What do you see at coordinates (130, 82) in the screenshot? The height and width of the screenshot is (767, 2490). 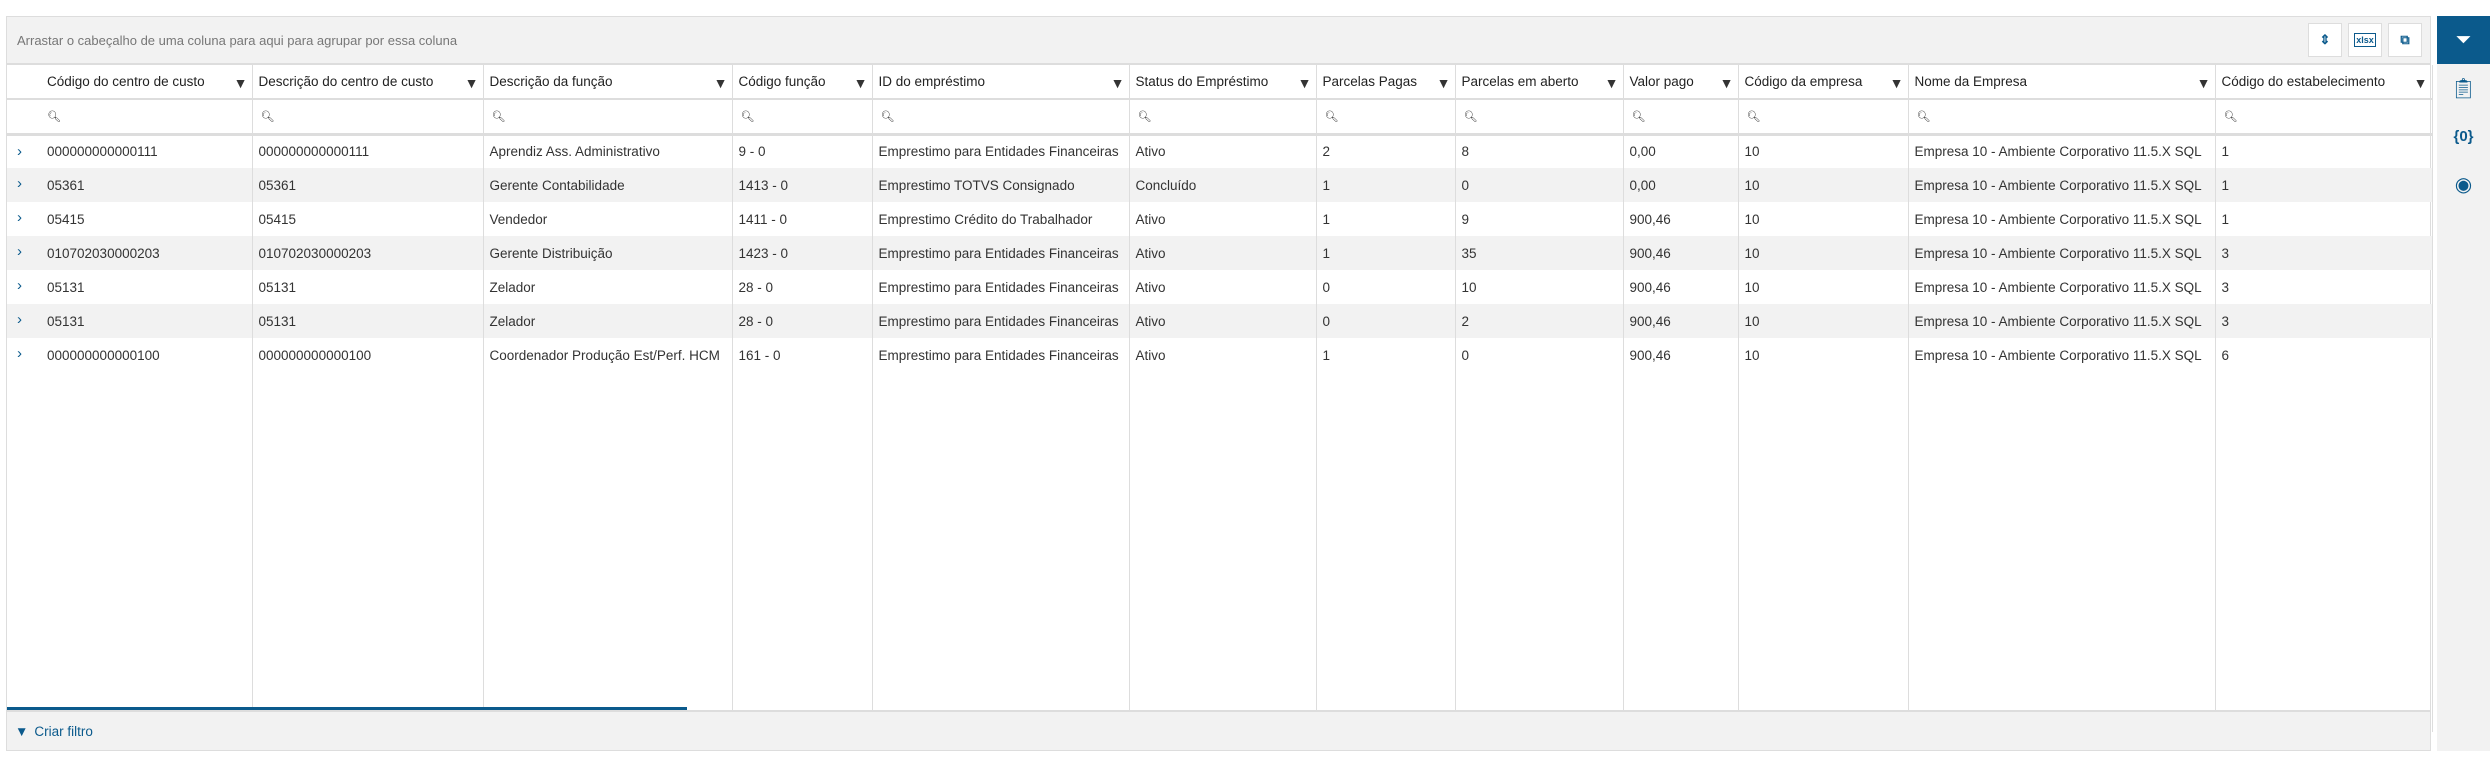 I see `column-header: Código do centro de custo ▼` at bounding box center [130, 82].